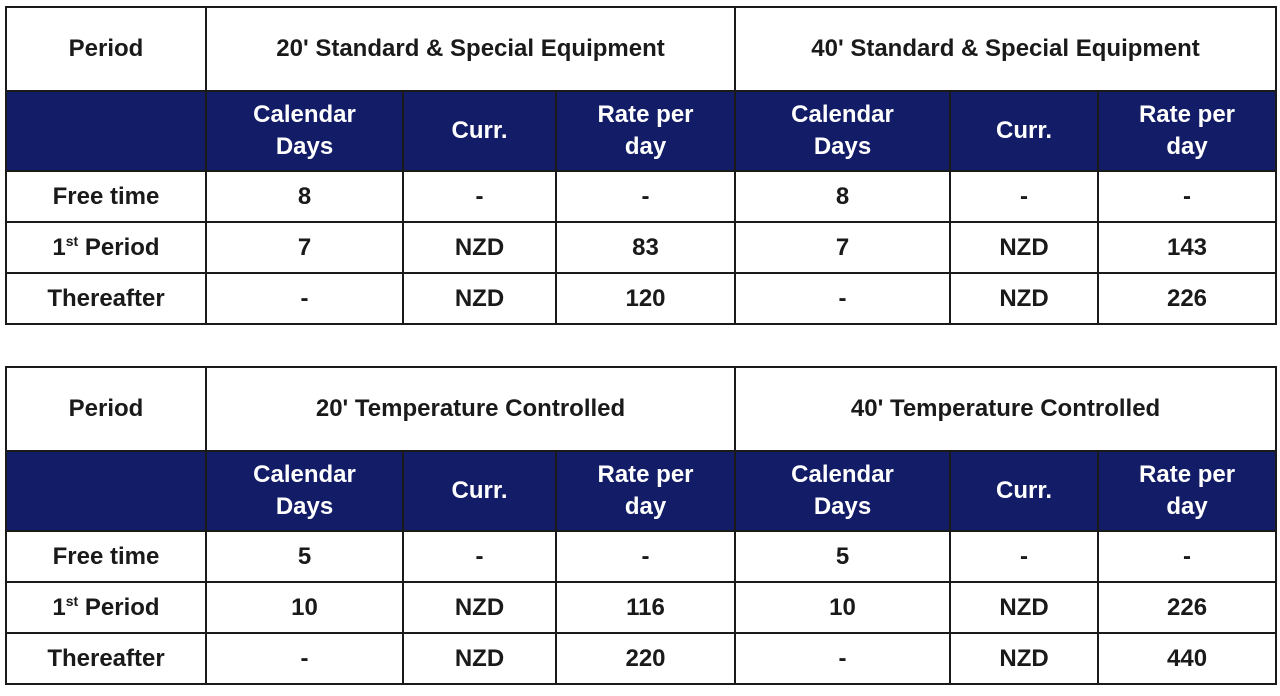 The width and height of the screenshot is (1280, 696). I want to click on rate-cell-20ft: 83, so click(645, 247).